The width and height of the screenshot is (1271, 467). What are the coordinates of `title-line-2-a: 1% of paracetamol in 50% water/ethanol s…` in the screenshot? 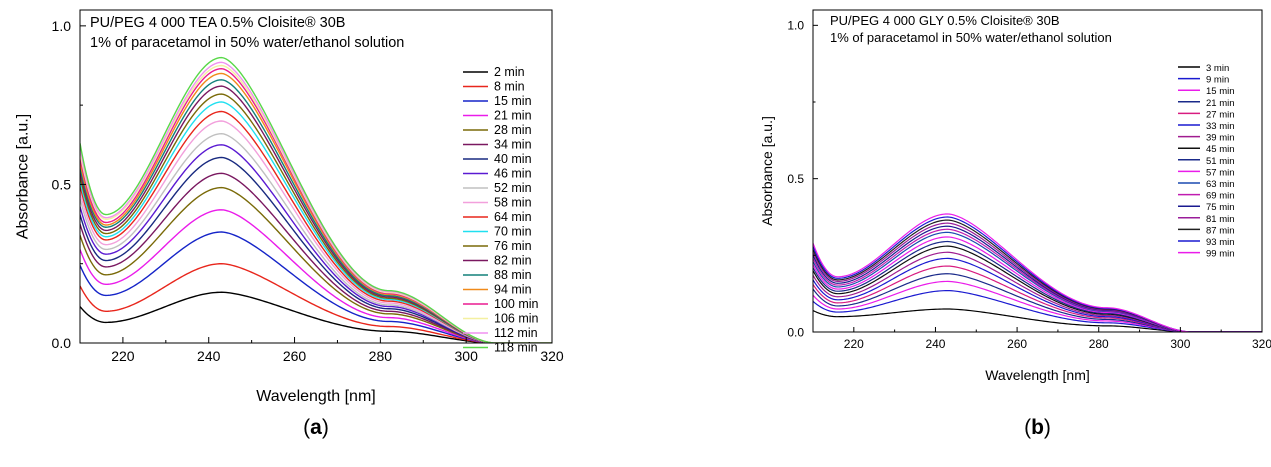 It's located at (247, 43).